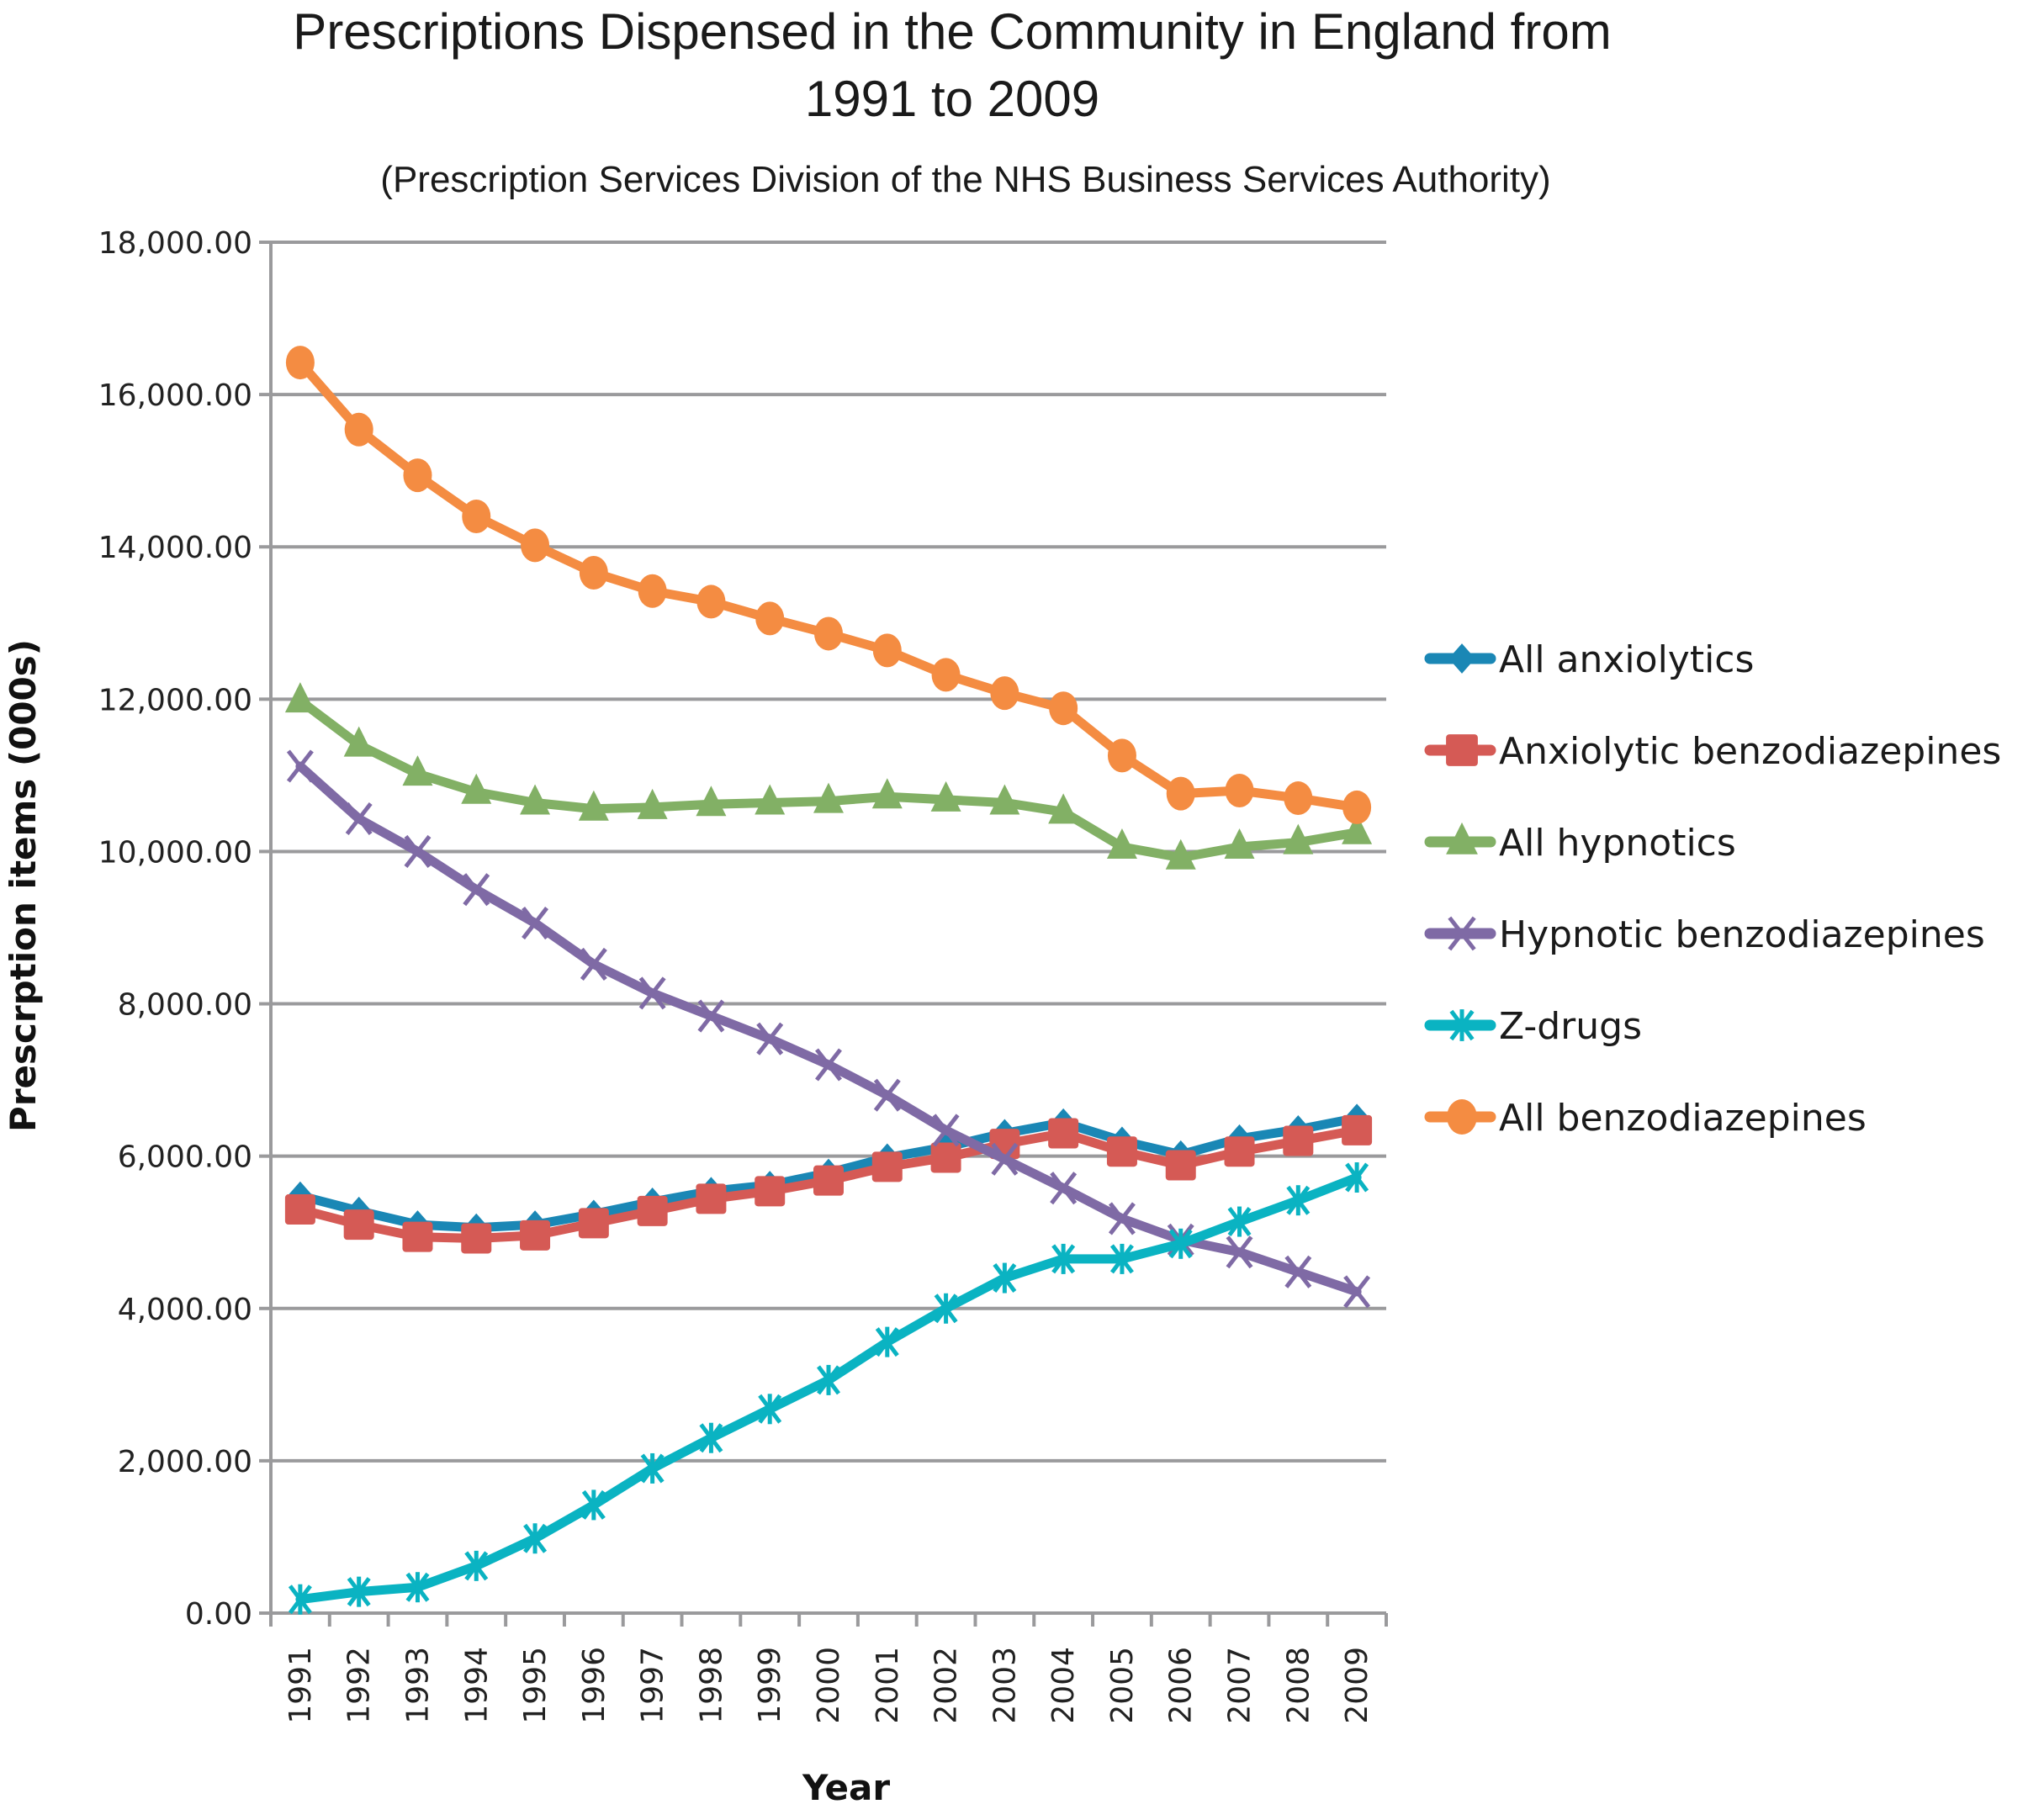  Describe the element at coordinates (185, 1157) in the screenshot. I see `y-tick-label: 6,000.00` at that location.